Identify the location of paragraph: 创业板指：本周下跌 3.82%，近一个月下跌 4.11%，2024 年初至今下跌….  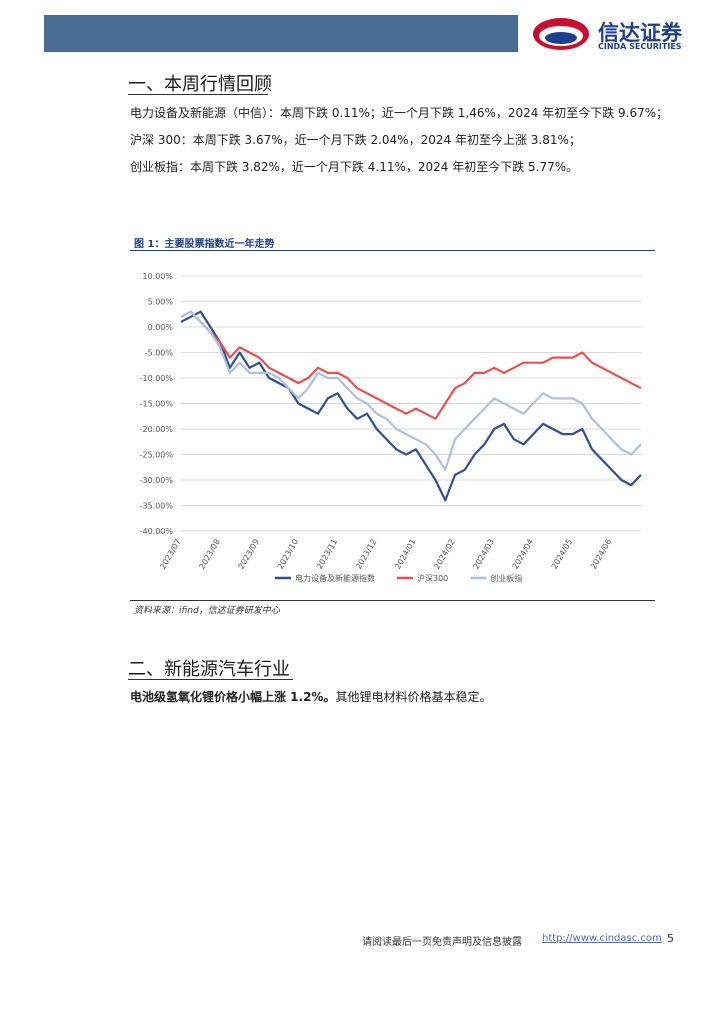
(354, 167).